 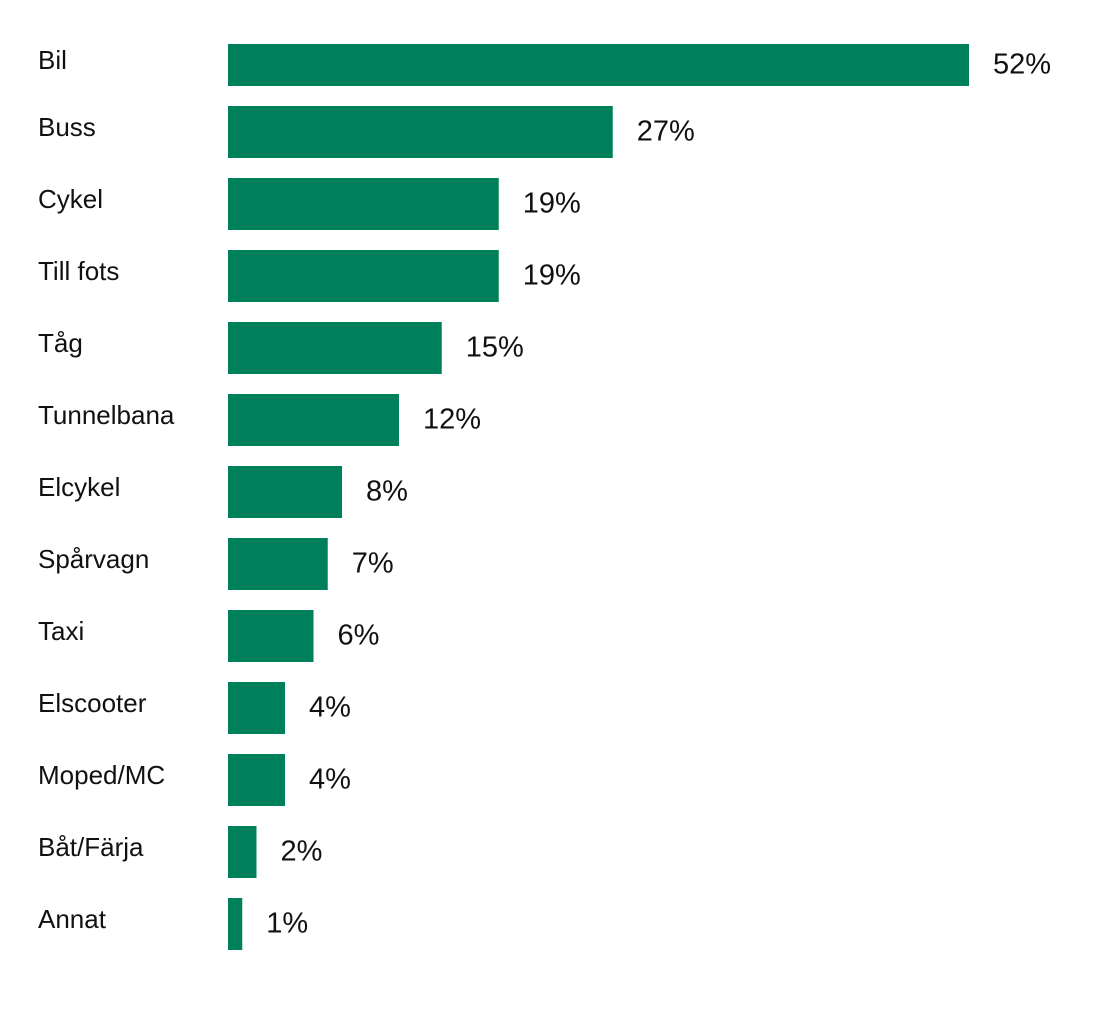 What do you see at coordinates (452, 420) in the screenshot?
I see `value-label: 12%` at bounding box center [452, 420].